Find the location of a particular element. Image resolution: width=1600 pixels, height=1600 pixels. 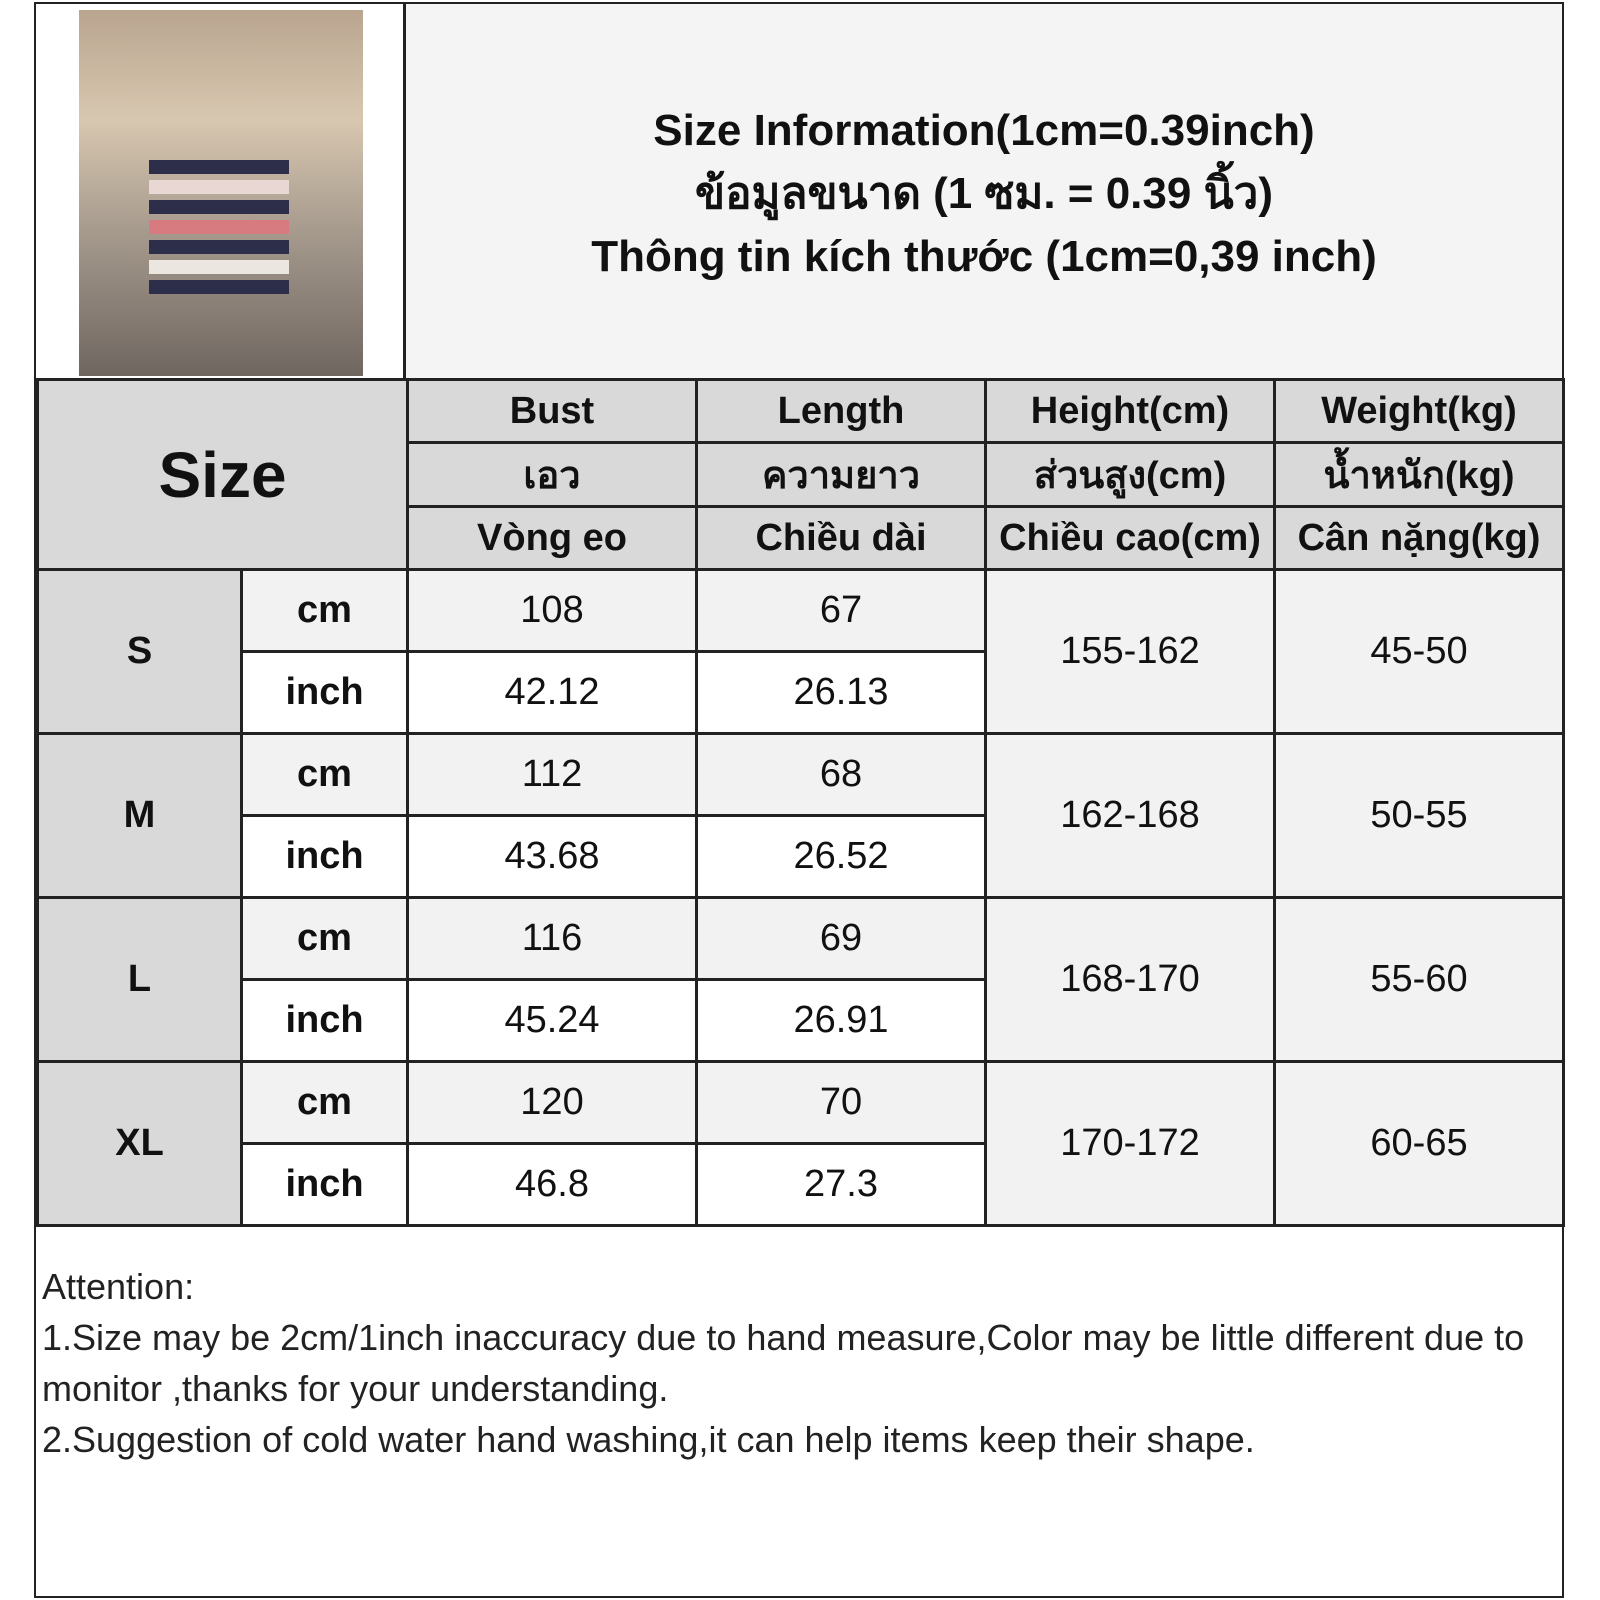

weight-range: 60-65 is located at coordinates (1419, 1143).